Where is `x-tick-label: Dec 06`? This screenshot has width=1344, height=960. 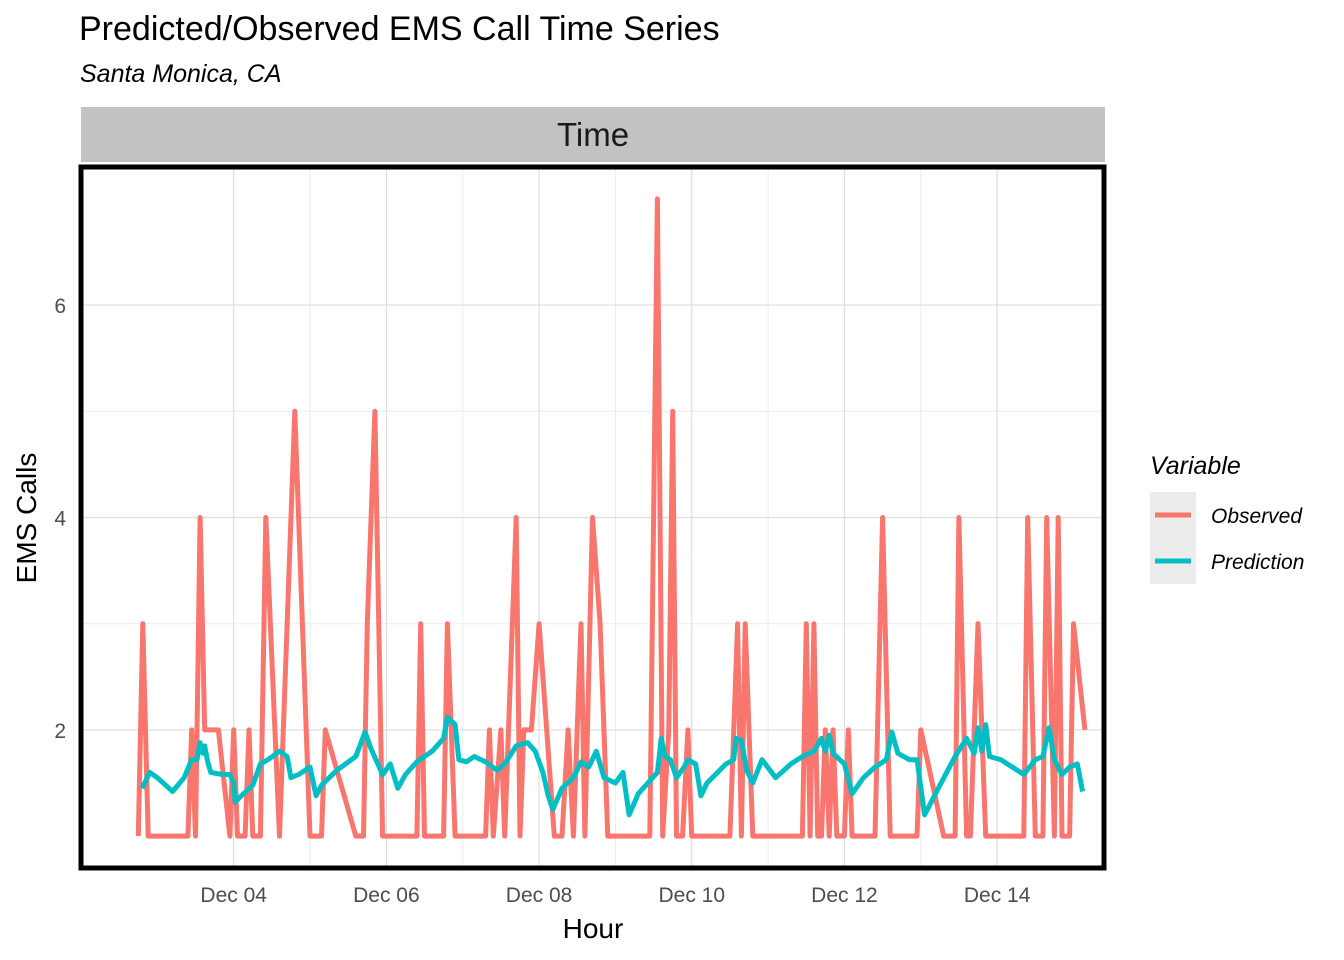 x-tick-label: Dec 06 is located at coordinates (386, 895).